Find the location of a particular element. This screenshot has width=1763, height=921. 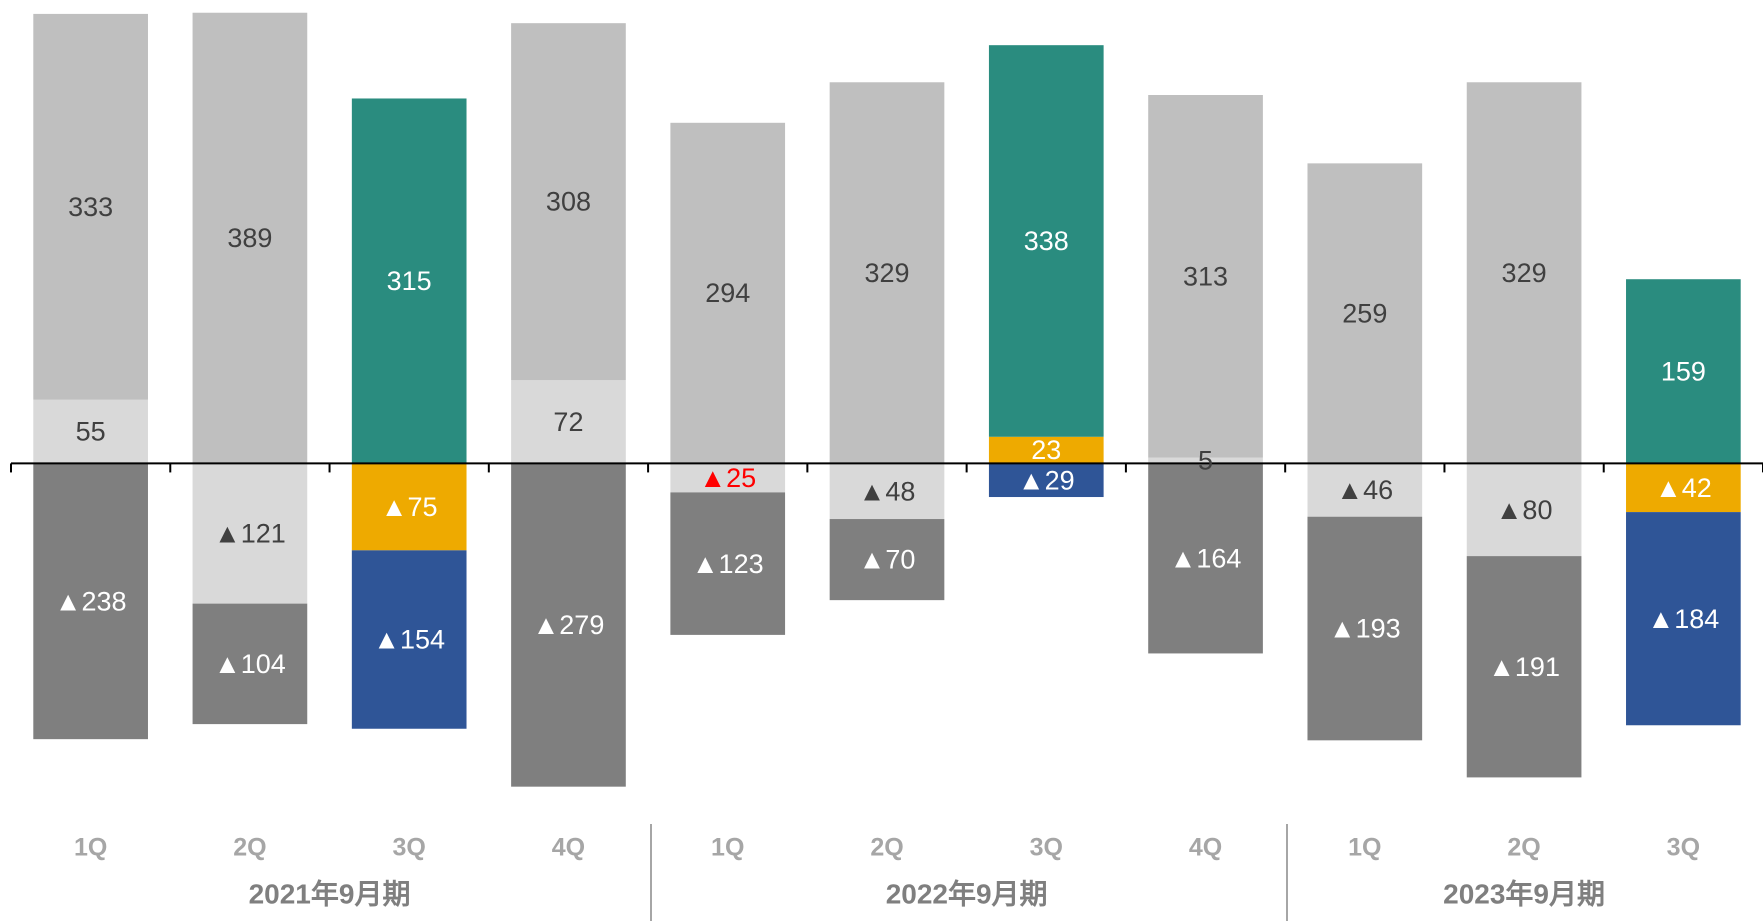

data-label: ▲184 is located at coordinates (1683, 619).